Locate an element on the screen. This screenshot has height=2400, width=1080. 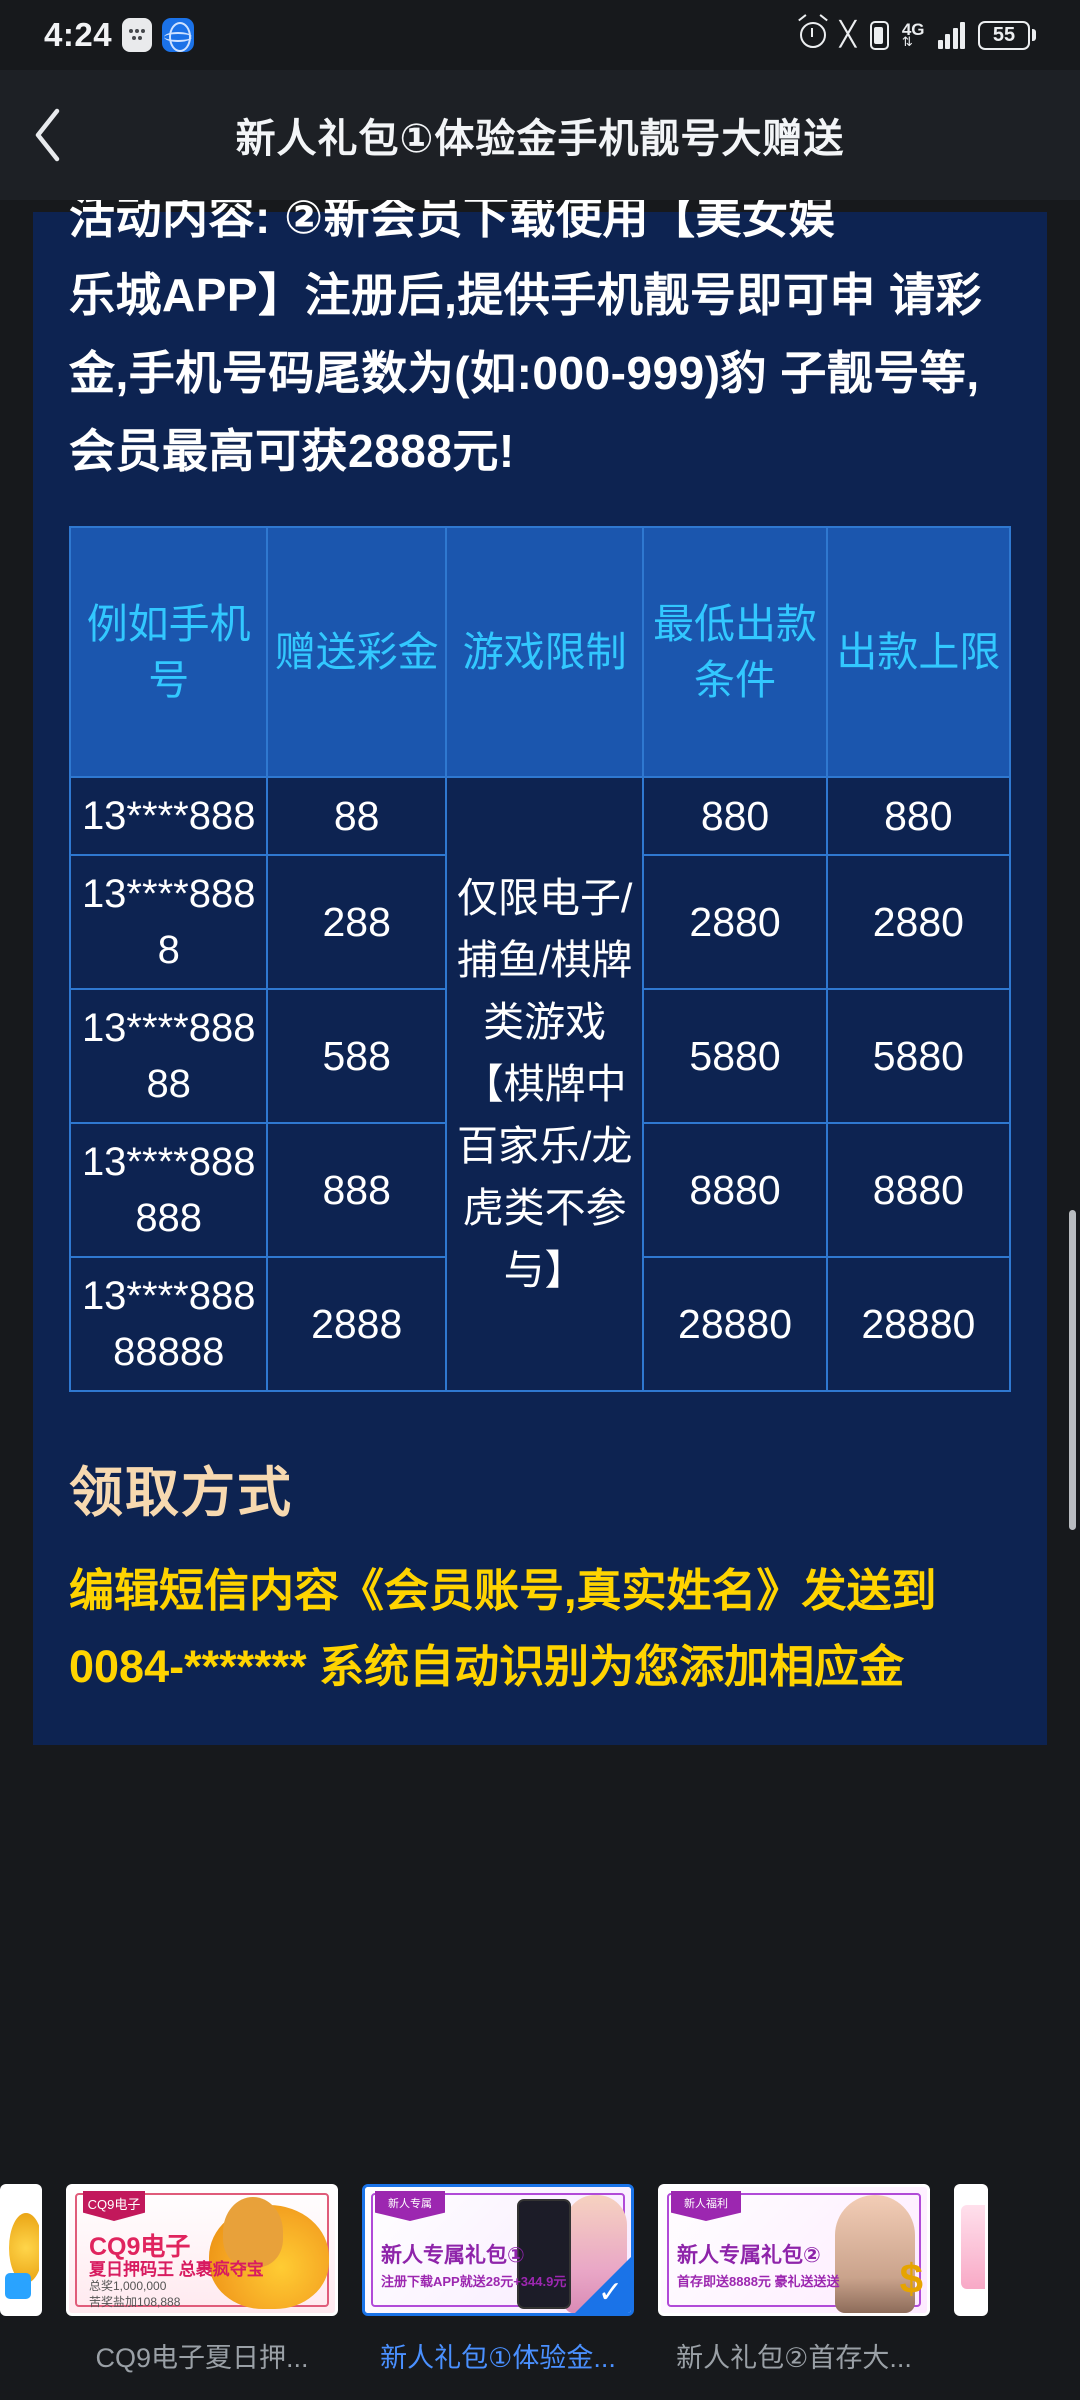
thumb-detail-1: 总奖1,000,000 is located at coordinates (128, 2286).